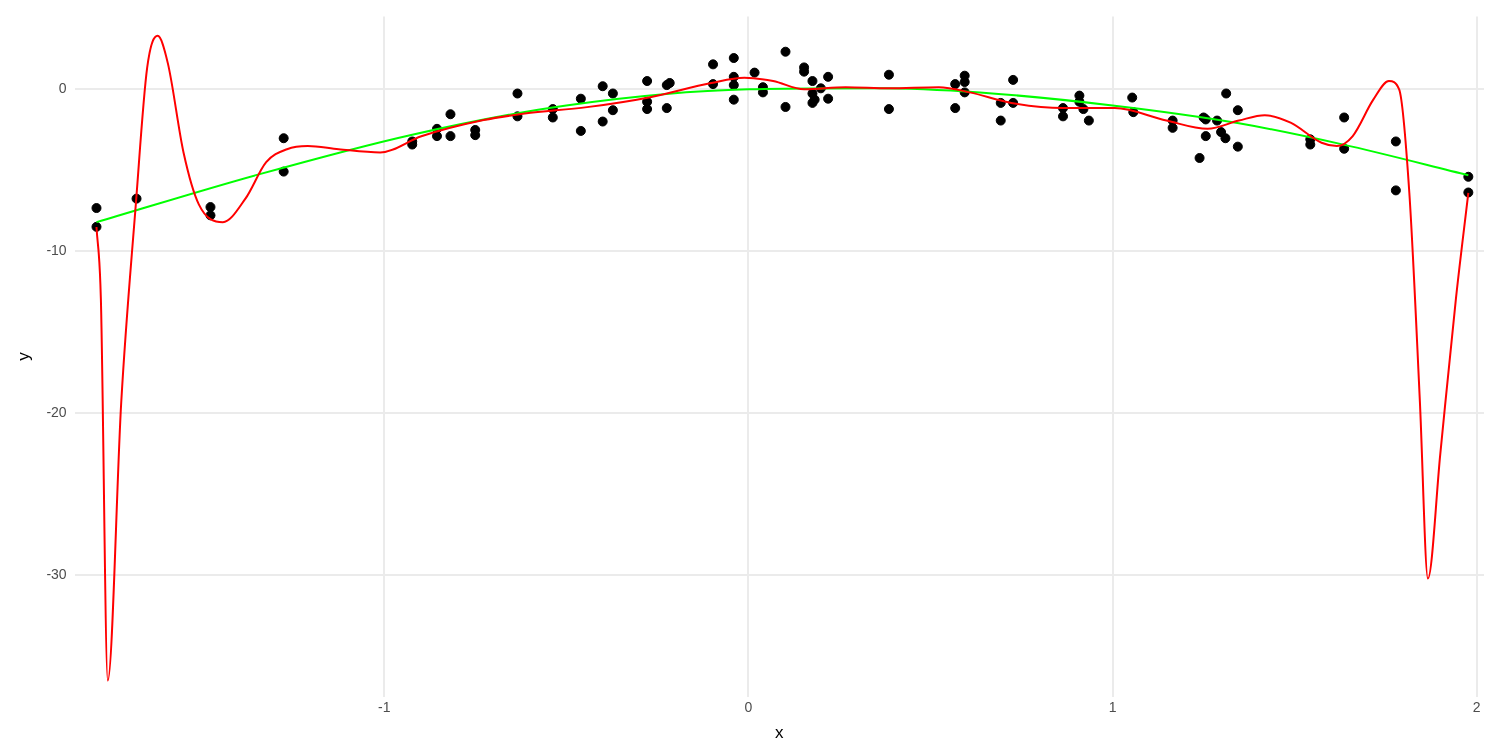 The width and height of the screenshot is (1499, 753). I want to click on y-tick-label: -30, so click(56, 574).